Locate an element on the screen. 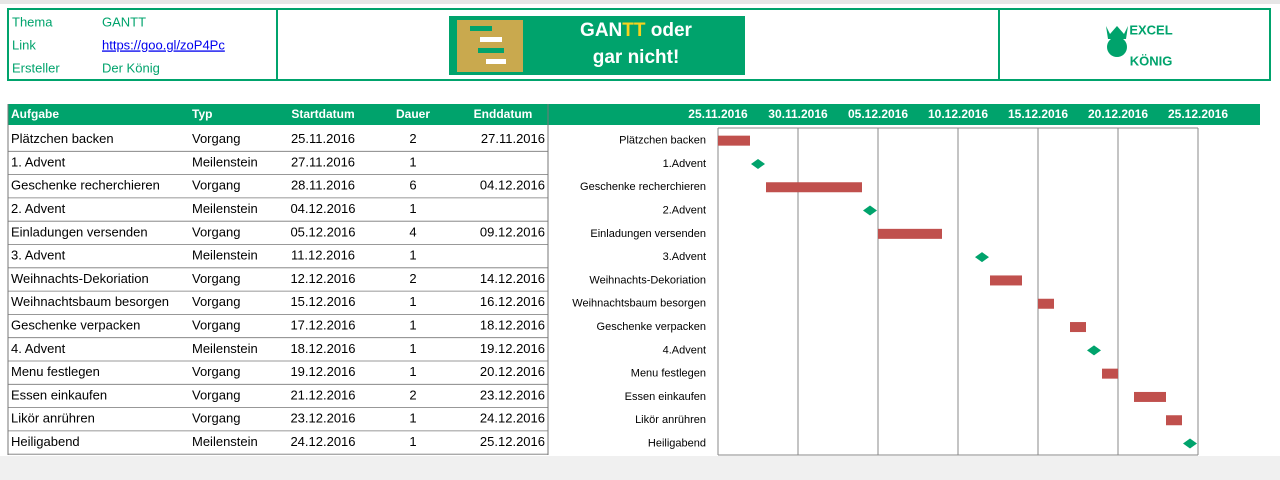 The width and height of the screenshot is (1280, 480). banner-text: TT is located at coordinates (634, 30).